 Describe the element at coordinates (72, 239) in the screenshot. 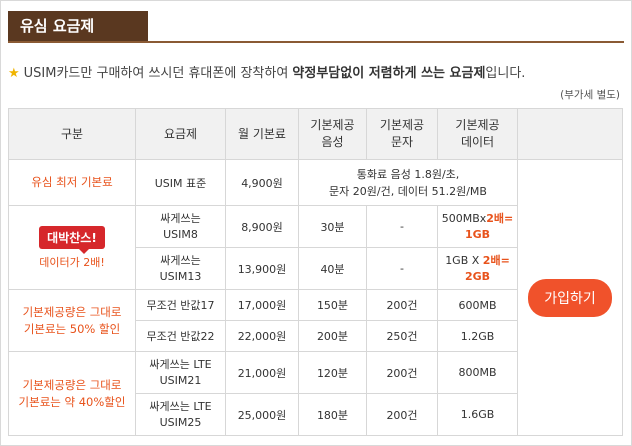

I see `chance-badge: 대박찬스!` at that location.